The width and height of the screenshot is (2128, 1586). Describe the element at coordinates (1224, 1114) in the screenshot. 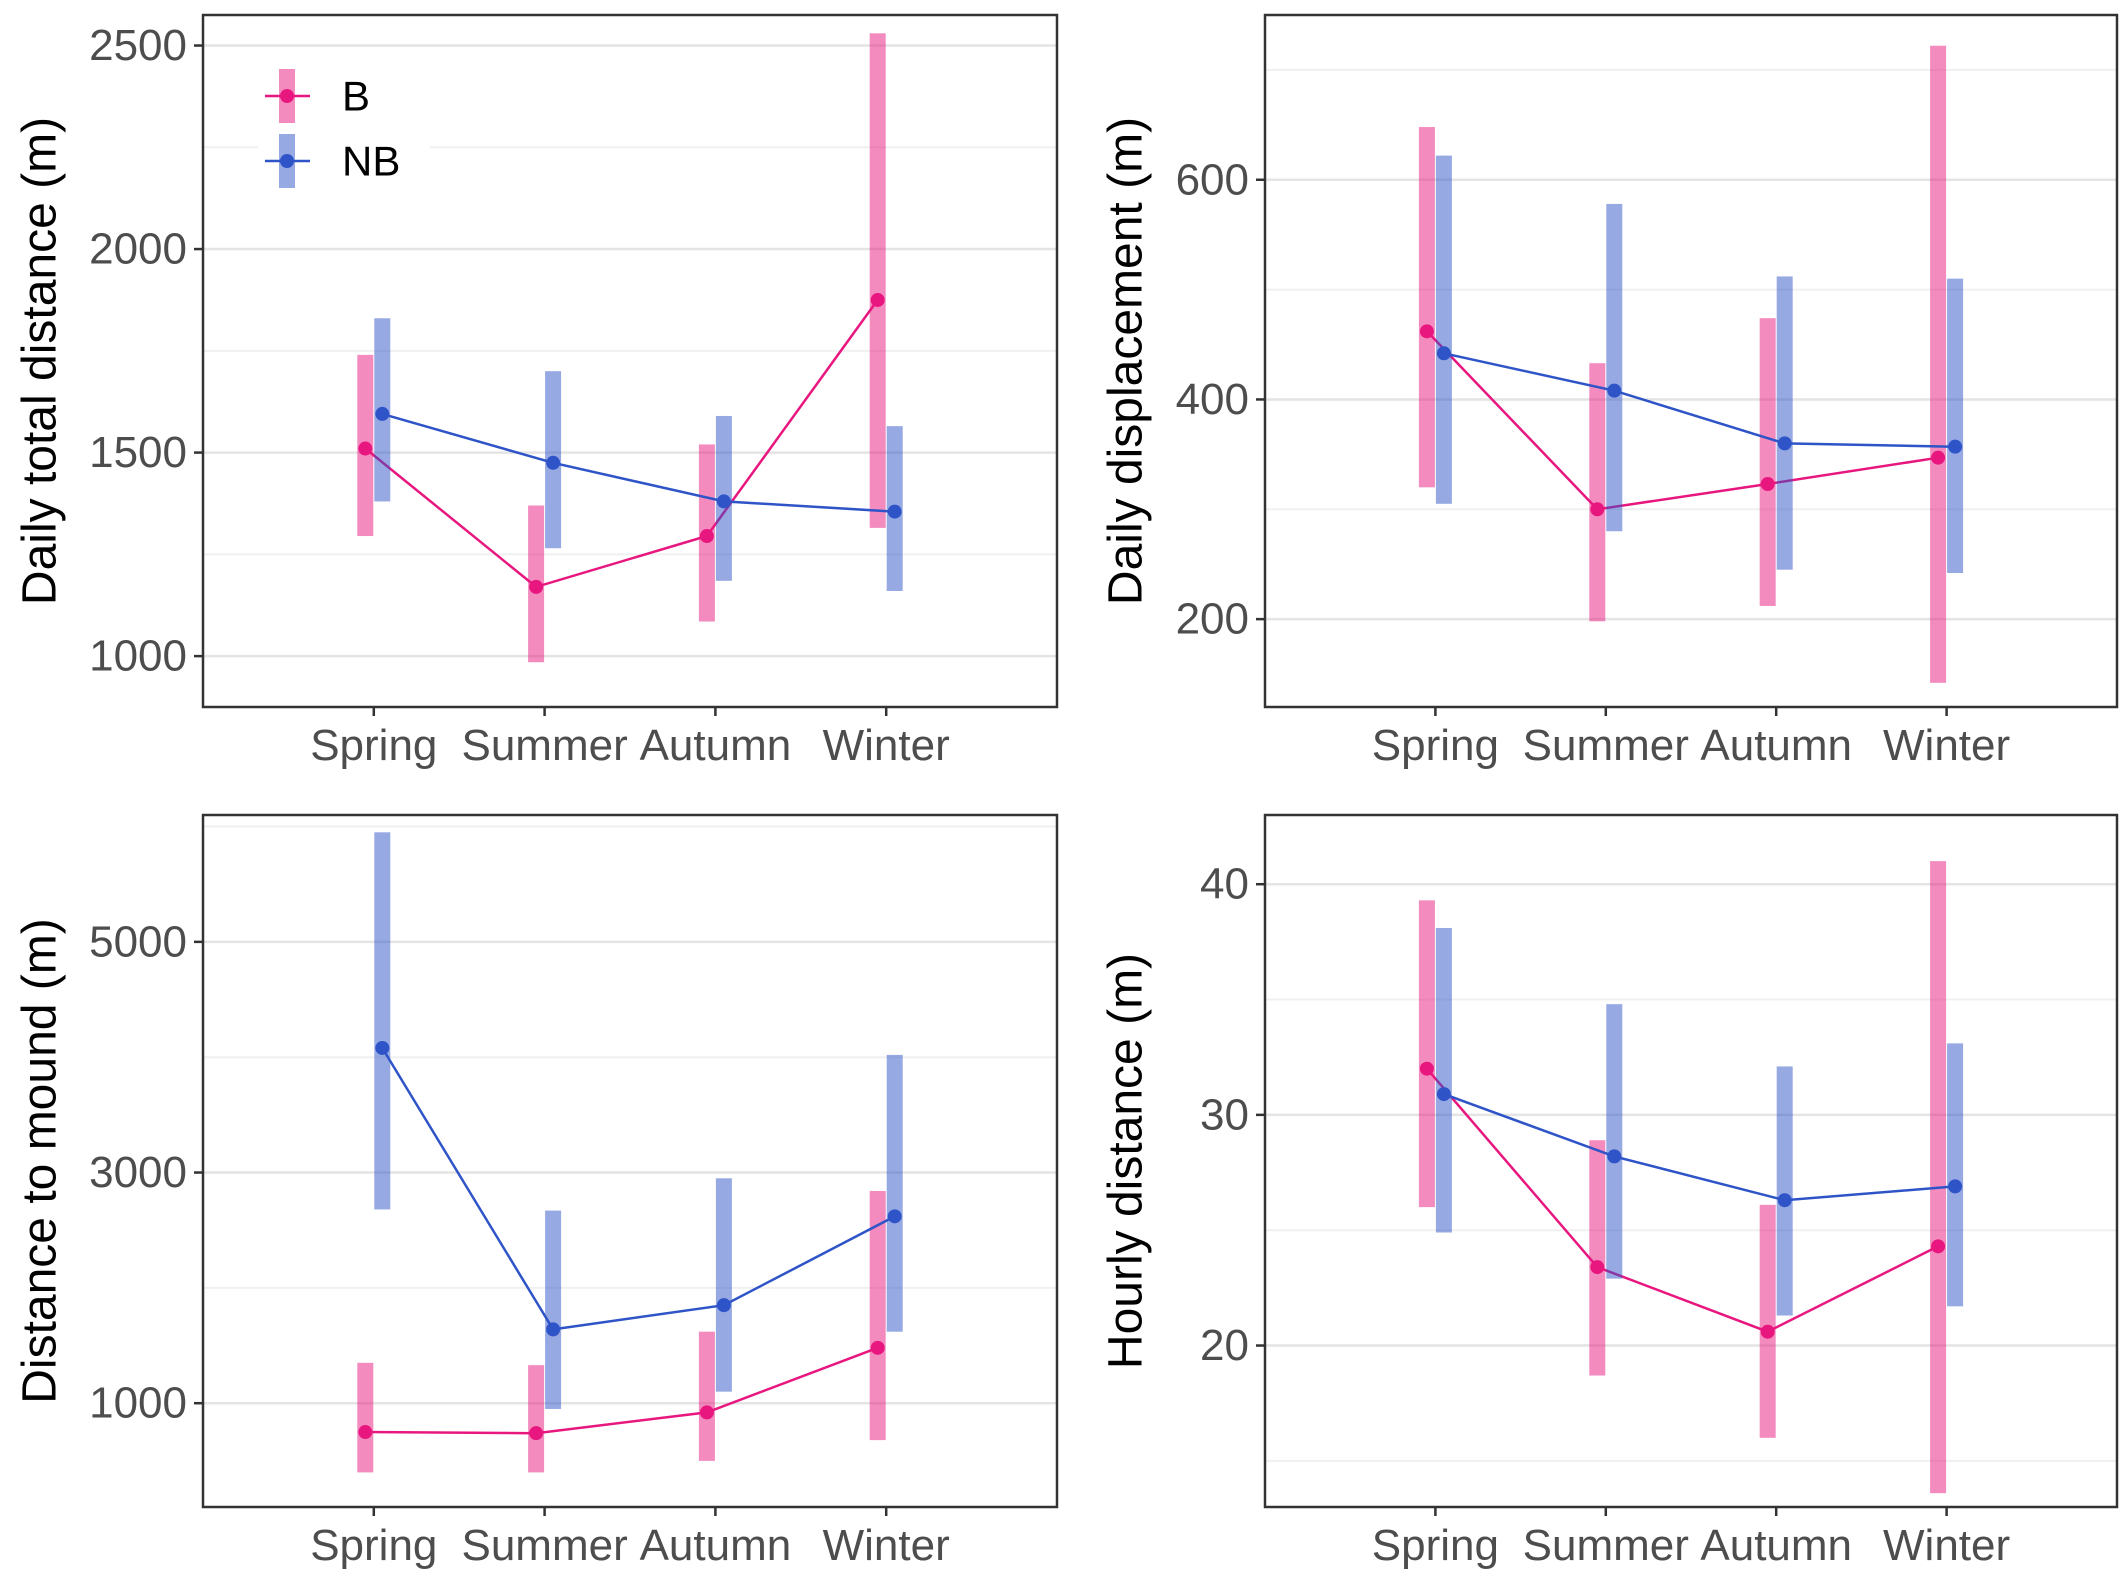

I see `y-tick-label: 30` at that location.